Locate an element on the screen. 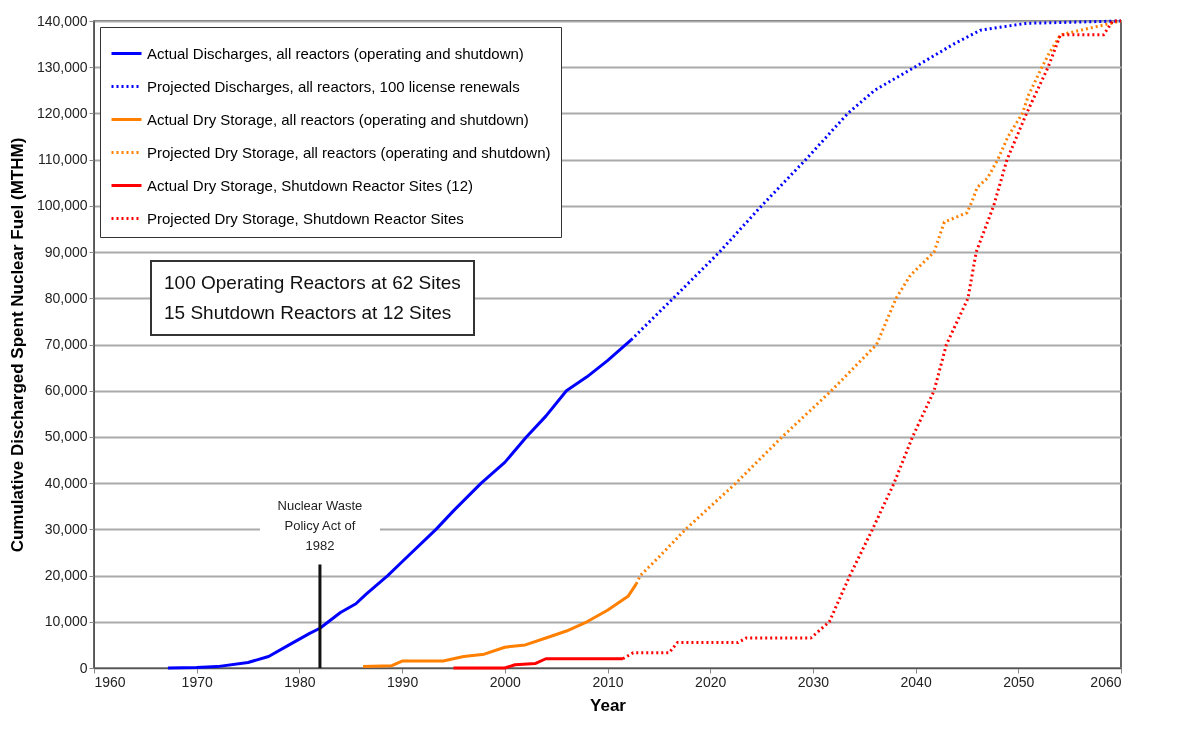 The image size is (1202, 740). y-tick-label: 0 is located at coordinates (83, 667).